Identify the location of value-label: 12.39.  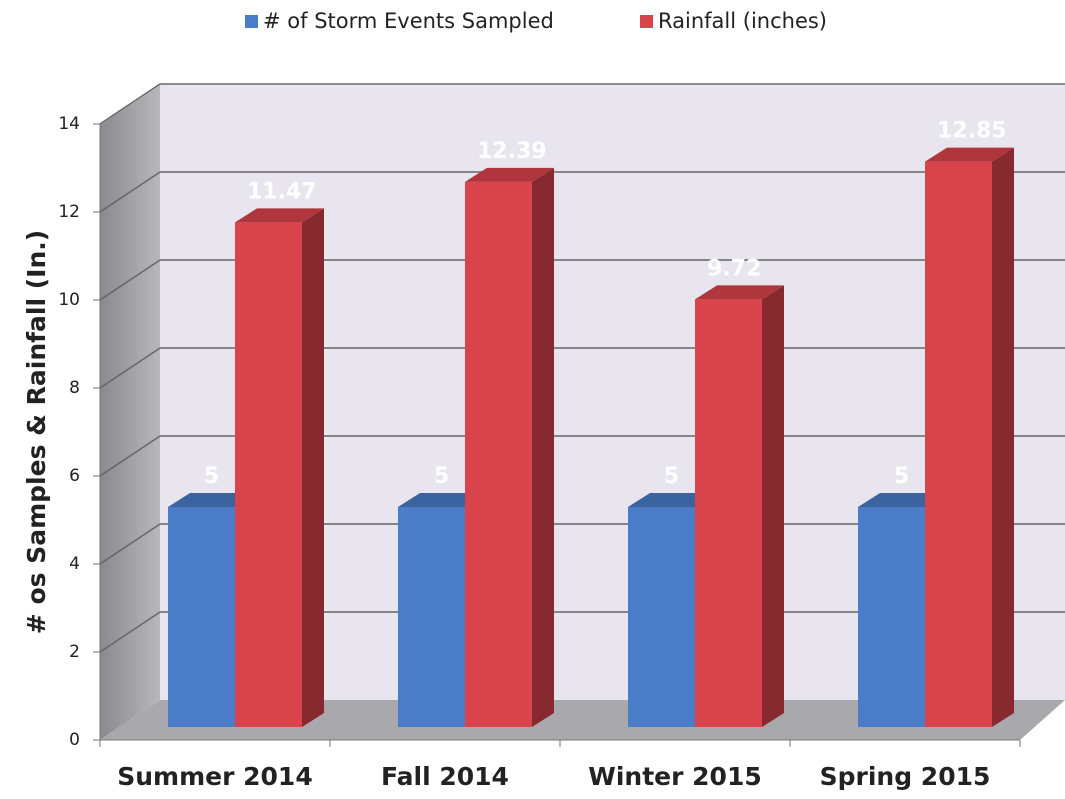
(512, 151).